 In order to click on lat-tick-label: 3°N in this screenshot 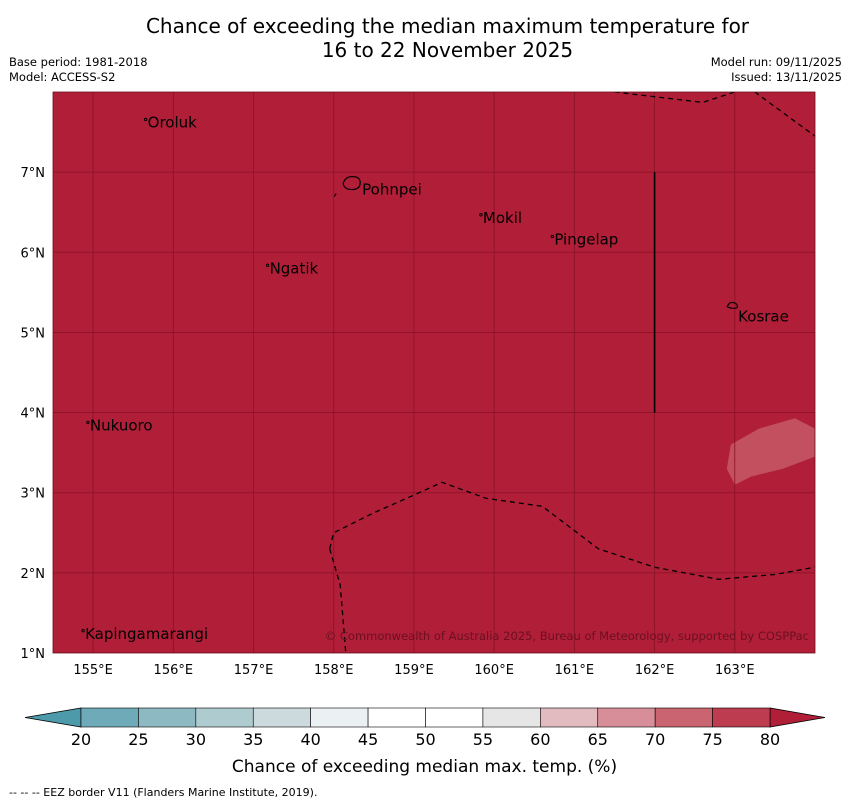, I will do `click(33, 494)`.